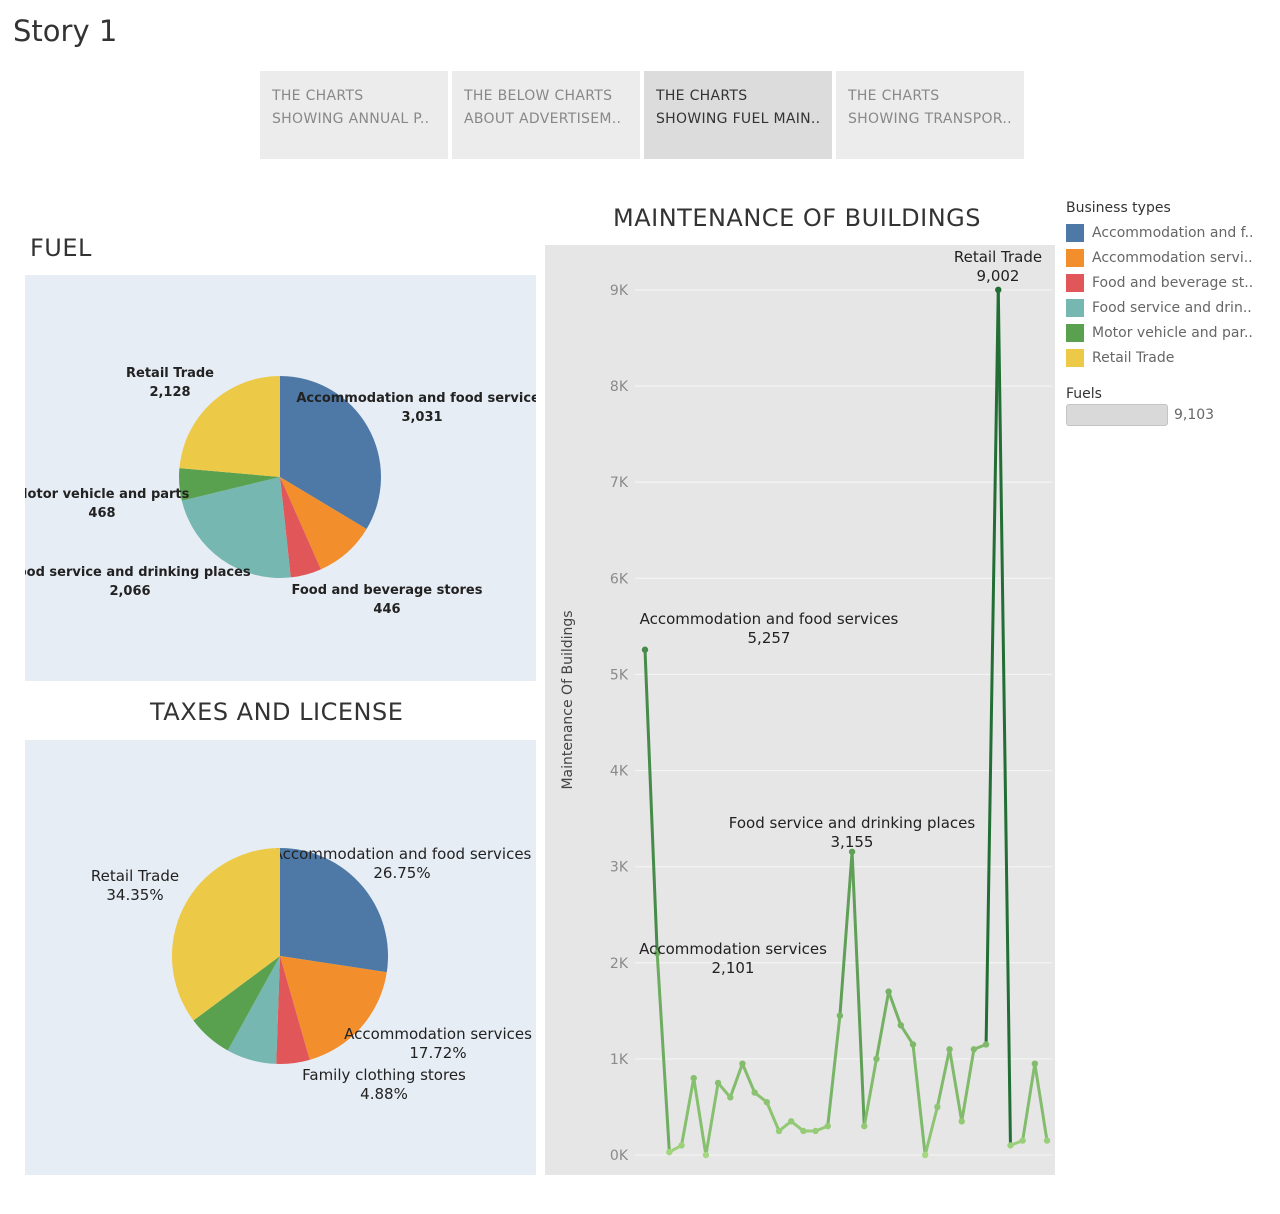  Describe the element at coordinates (386, 590) in the screenshot. I see `slice-label: Food and beverage stores` at that location.